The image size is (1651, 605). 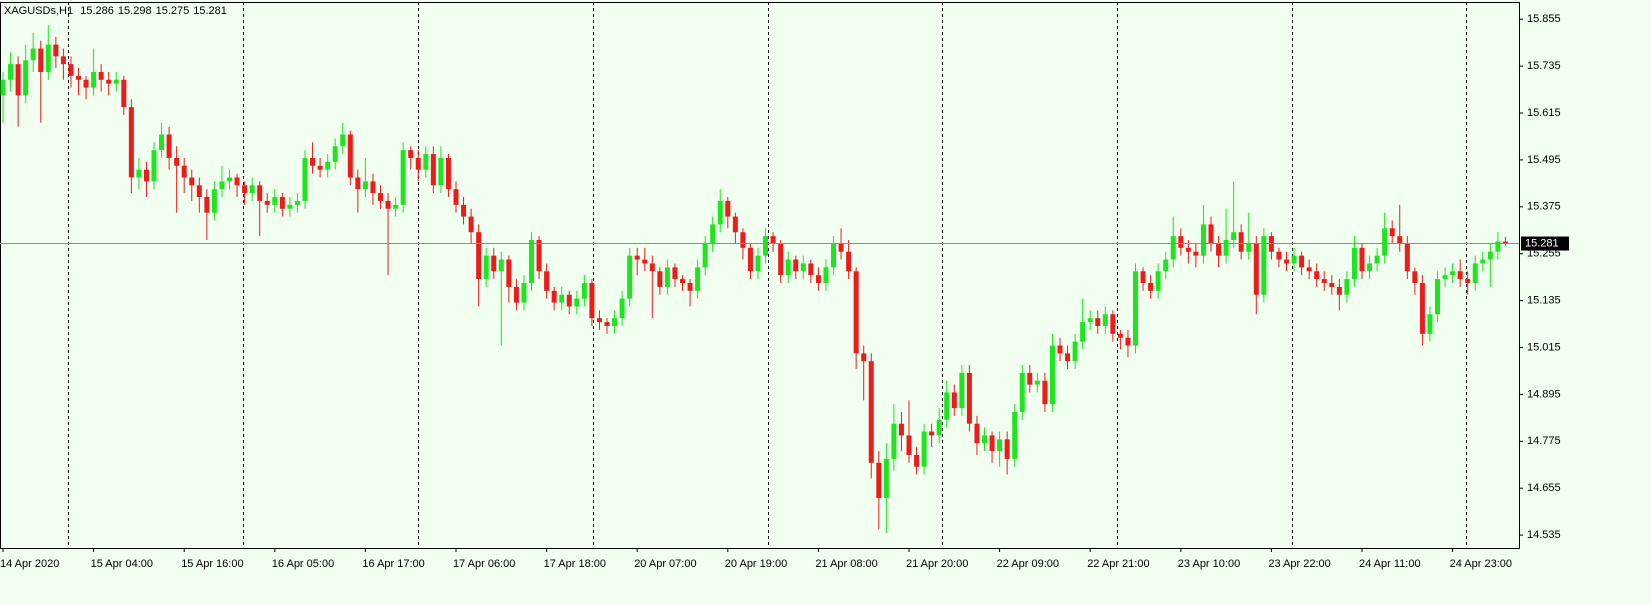 What do you see at coordinates (1544, 394) in the screenshot?
I see `y-tick-label: 14.895` at bounding box center [1544, 394].